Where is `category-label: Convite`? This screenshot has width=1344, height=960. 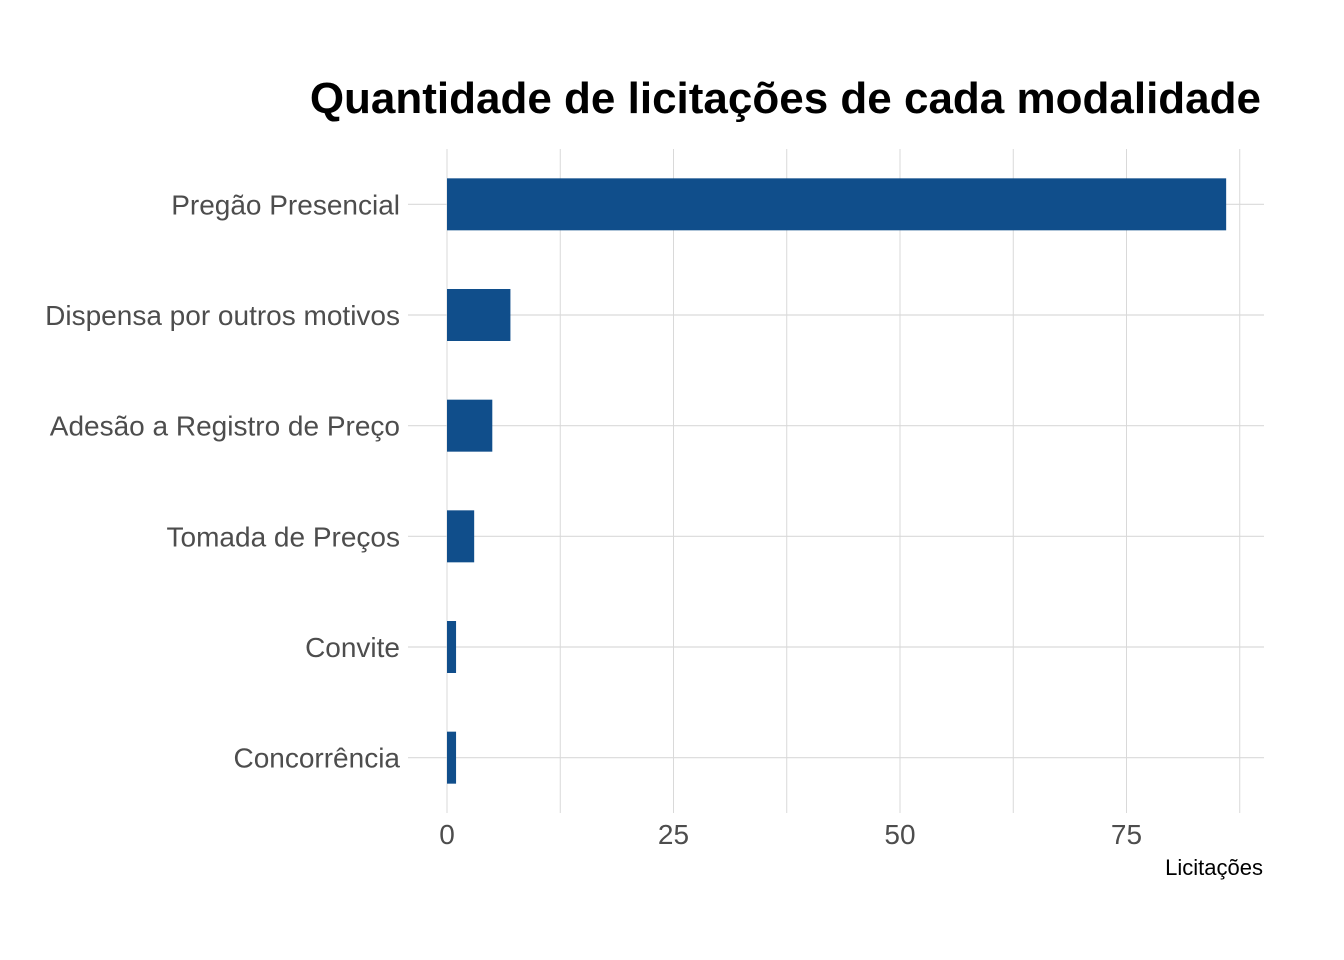 category-label: Convite is located at coordinates (352, 647).